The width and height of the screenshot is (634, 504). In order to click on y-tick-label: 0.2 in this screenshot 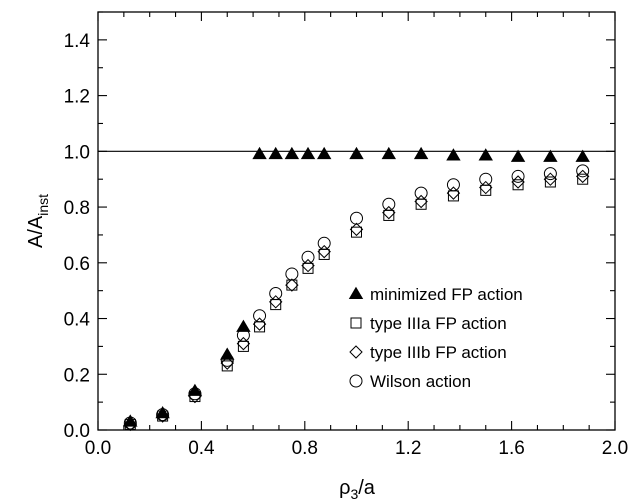, I will do `click(77, 375)`.